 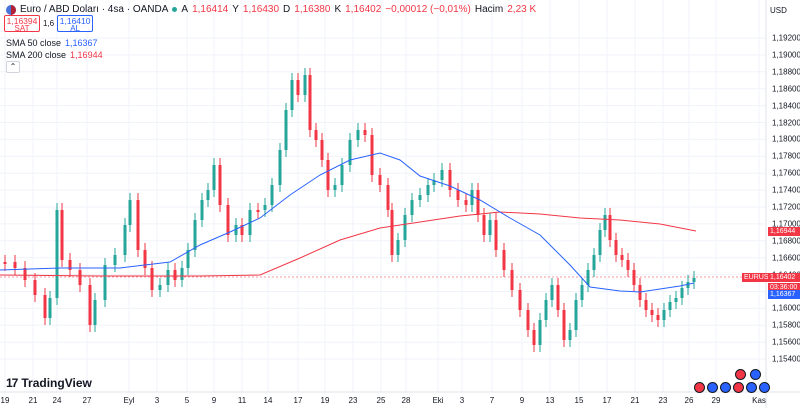 What do you see at coordinates (428, 9) in the screenshot?
I see `price-change: −0,00012 (−0,01%)` at bounding box center [428, 9].